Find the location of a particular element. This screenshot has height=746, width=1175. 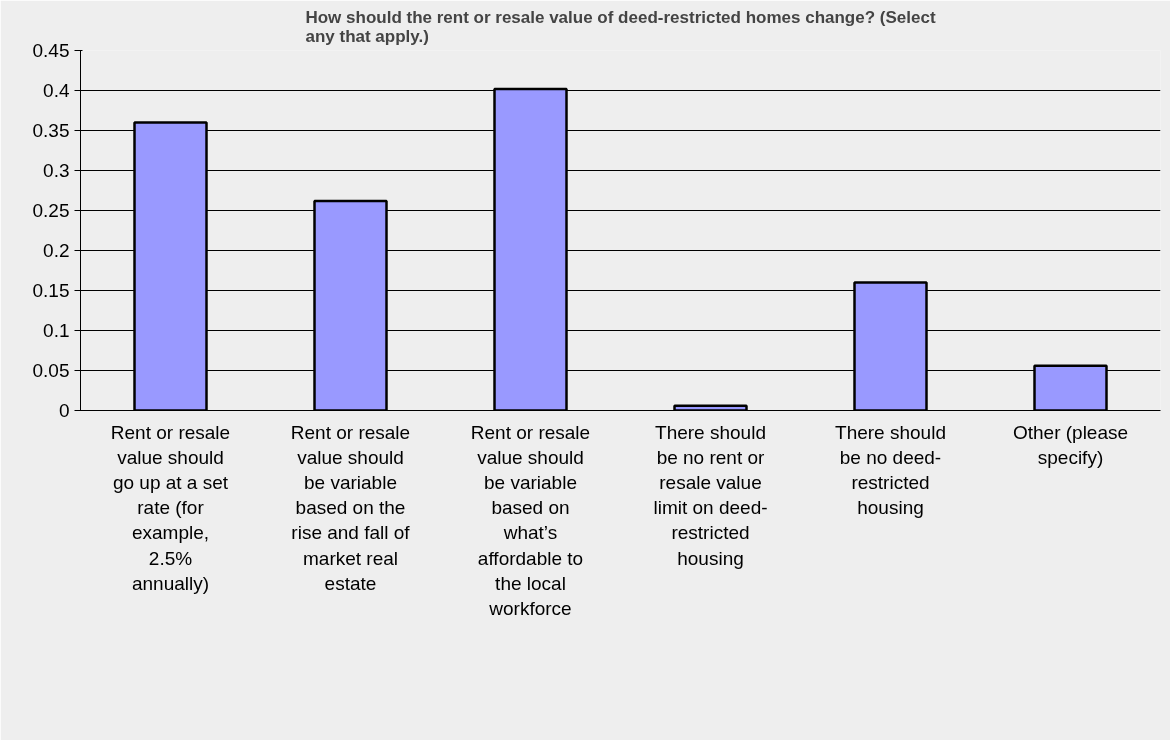

y-tick-label: 0.2 is located at coordinates (56, 250).